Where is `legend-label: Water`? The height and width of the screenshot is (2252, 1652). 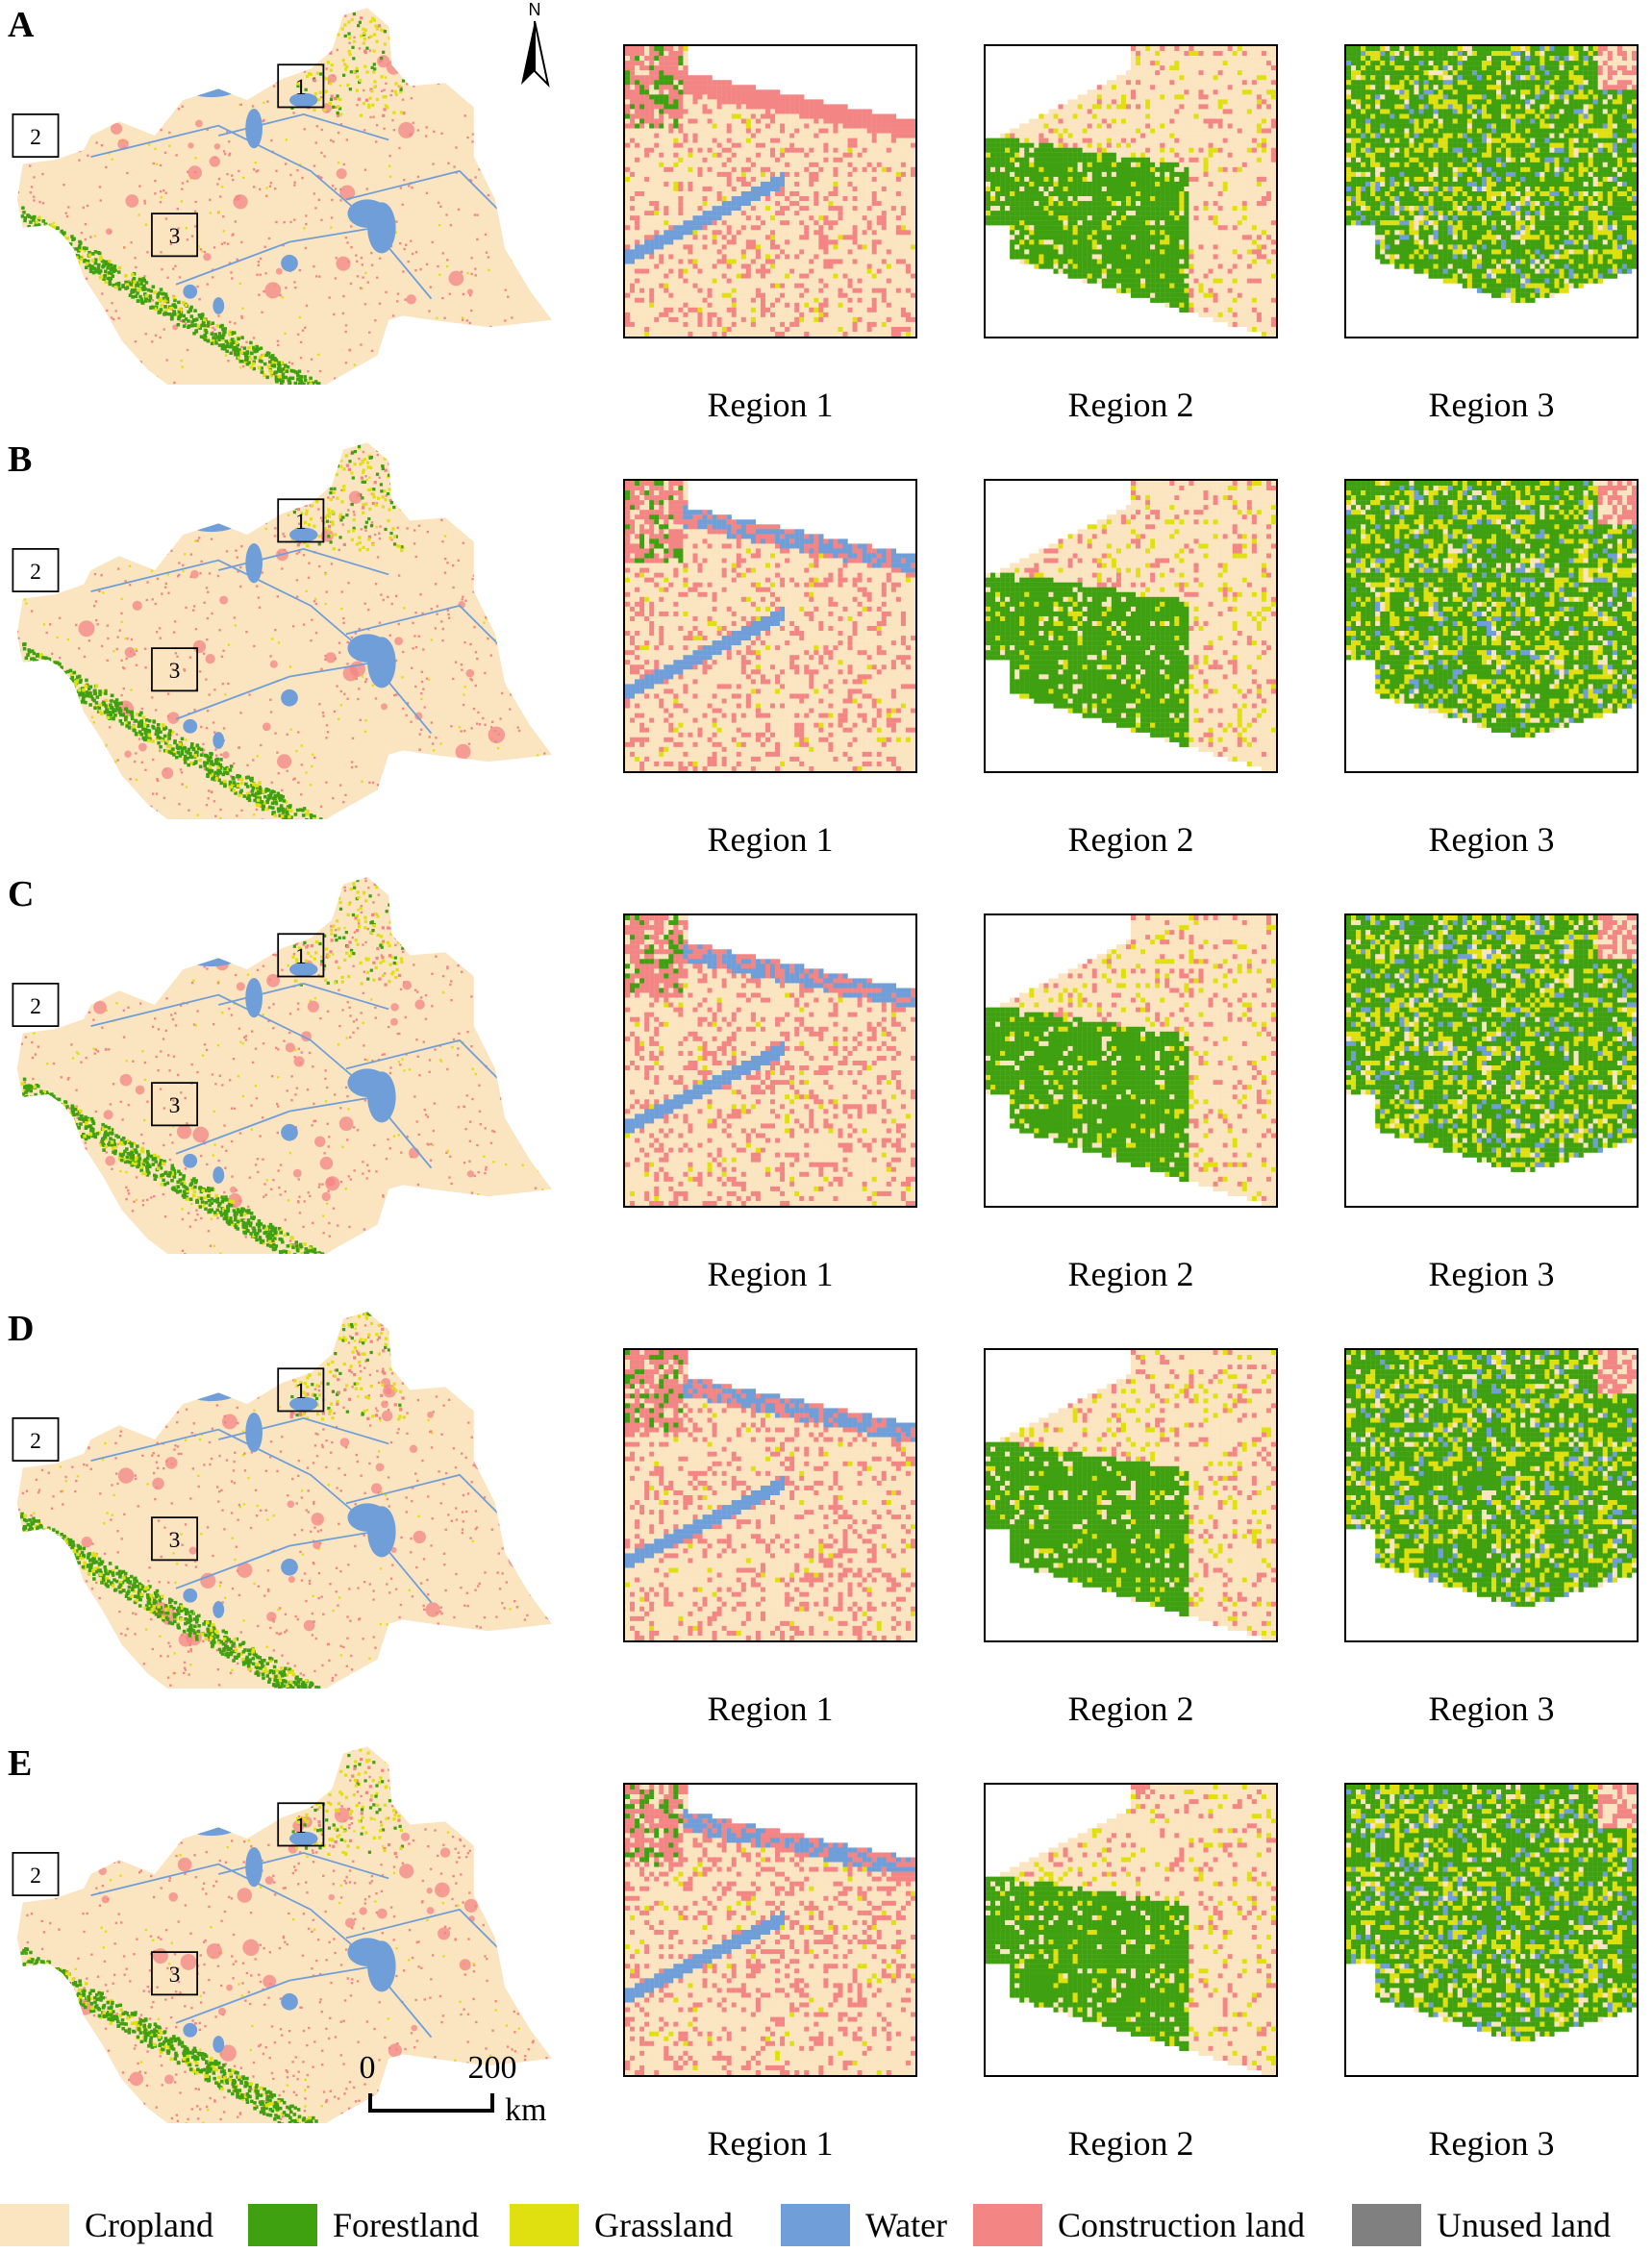 legend-label: Water is located at coordinates (906, 2225).